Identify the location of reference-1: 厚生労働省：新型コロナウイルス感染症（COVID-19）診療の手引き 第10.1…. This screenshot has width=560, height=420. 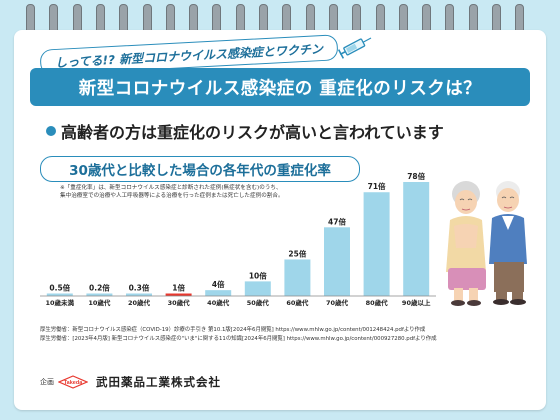
(233, 330).